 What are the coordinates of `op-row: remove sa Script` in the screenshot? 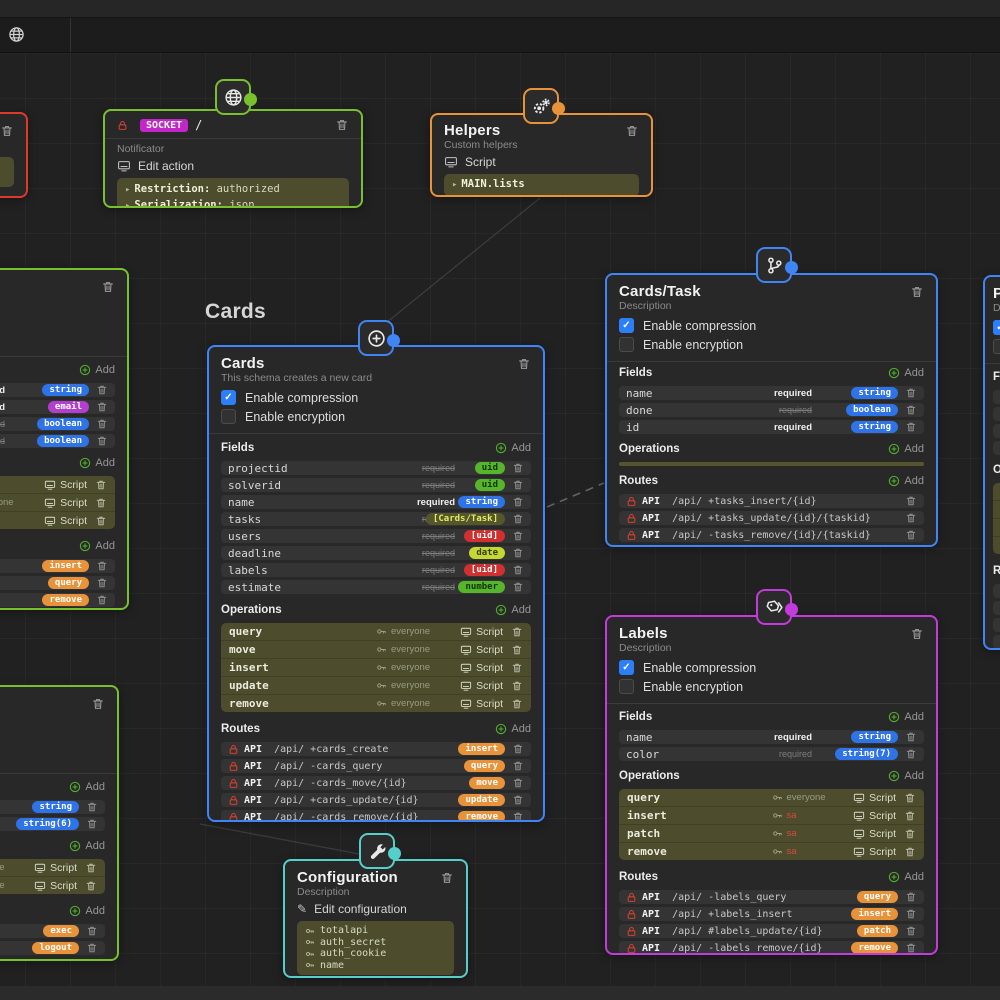 It's located at (771, 851).